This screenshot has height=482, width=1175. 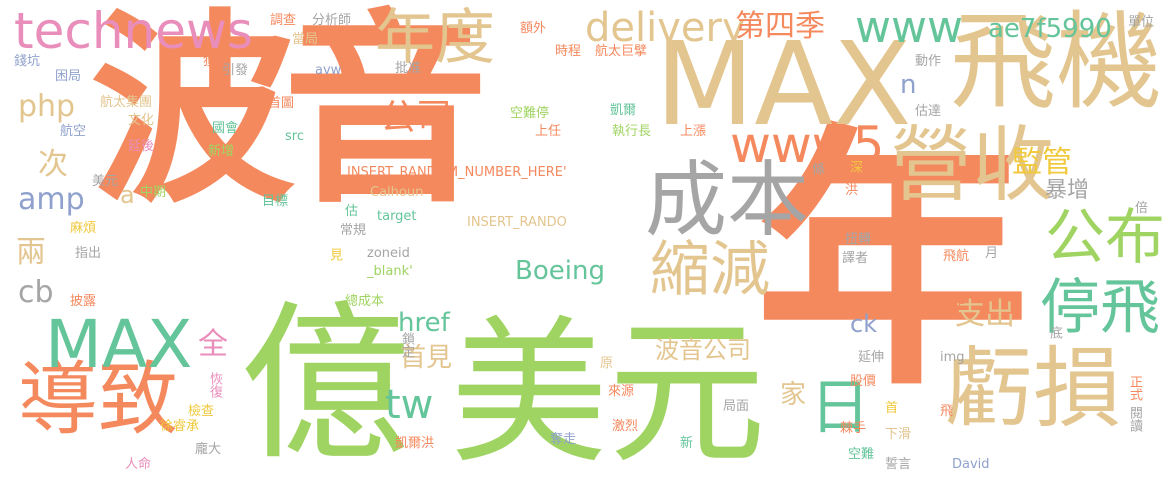 I want to click on word-disiji: 第四季, so click(x=780, y=26).